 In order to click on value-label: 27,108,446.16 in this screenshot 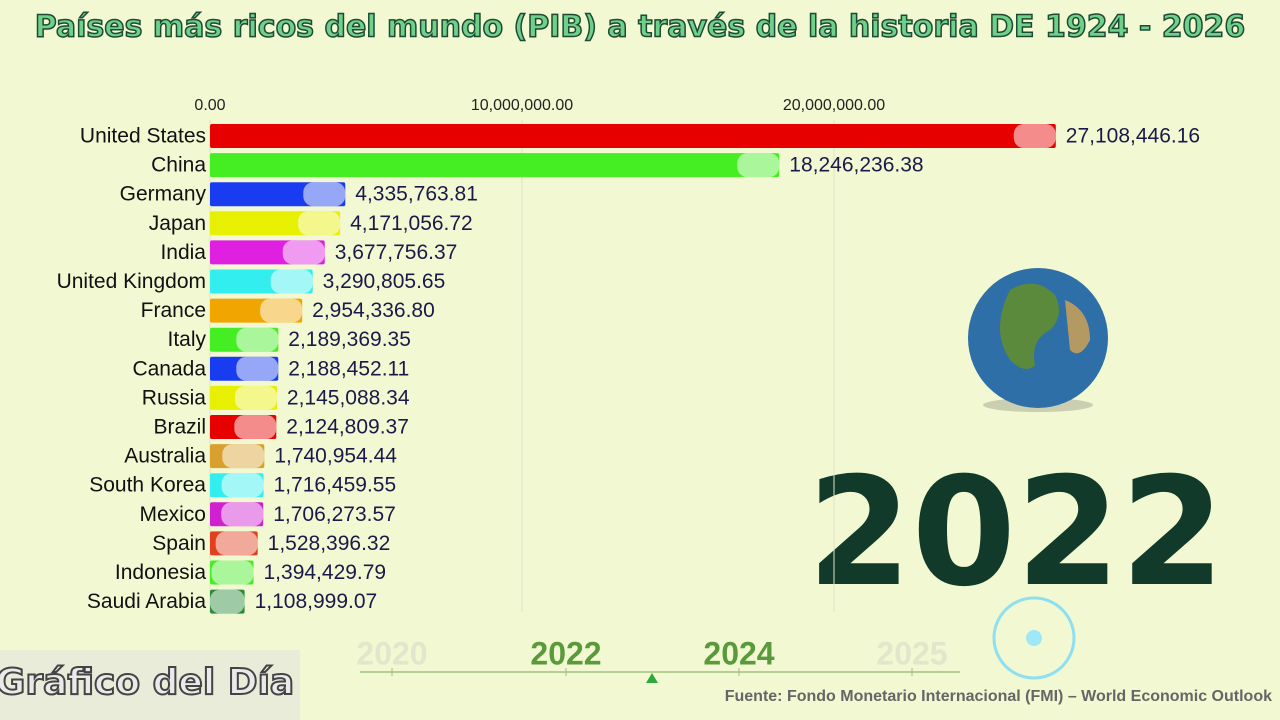, I will do `click(1133, 136)`.